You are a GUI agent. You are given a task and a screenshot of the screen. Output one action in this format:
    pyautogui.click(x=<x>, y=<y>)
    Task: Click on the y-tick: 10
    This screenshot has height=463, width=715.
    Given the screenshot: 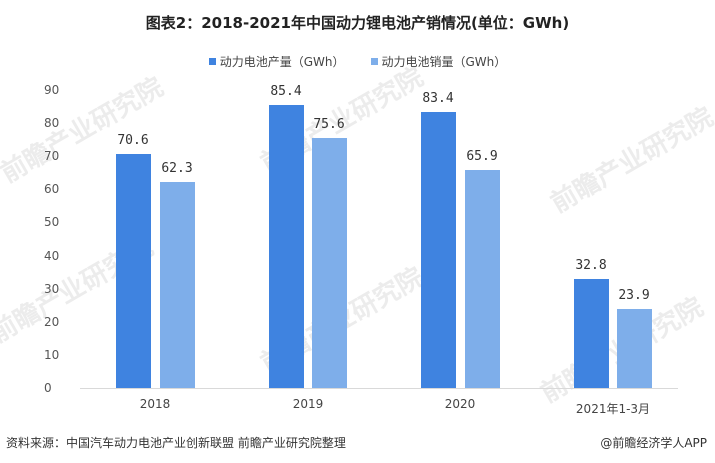 What is the action you would take?
    pyautogui.click(x=52, y=355)
    